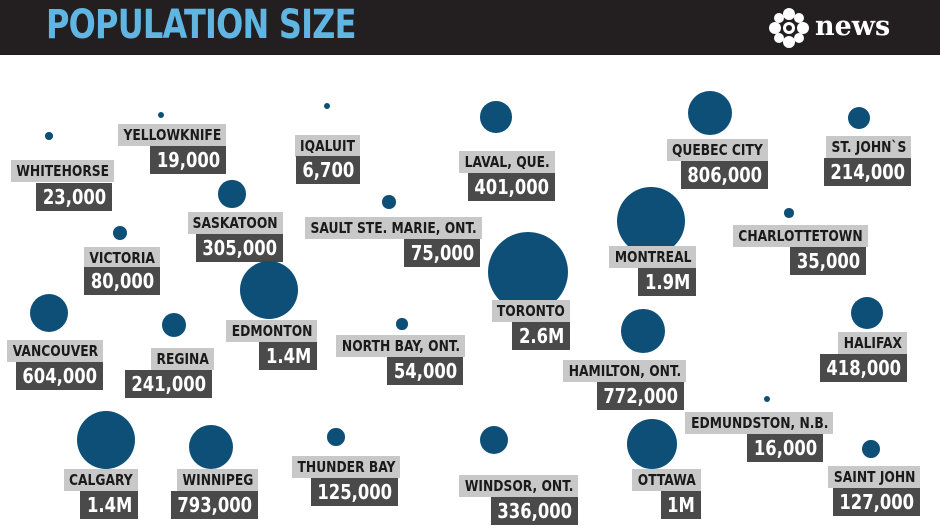 The width and height of the screenshot is (940, 529). Describe the element at coordinates (667, 282) in the screenshot. I see `city-population-value: 1.9M` at that location.